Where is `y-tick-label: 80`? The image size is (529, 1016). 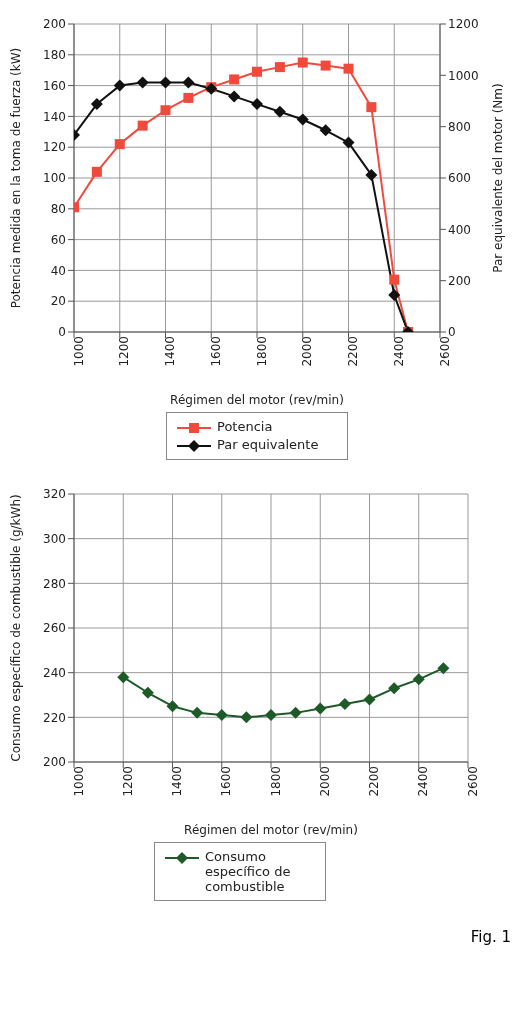 y-tick-label: 80 is located at coordinates (58, 209).